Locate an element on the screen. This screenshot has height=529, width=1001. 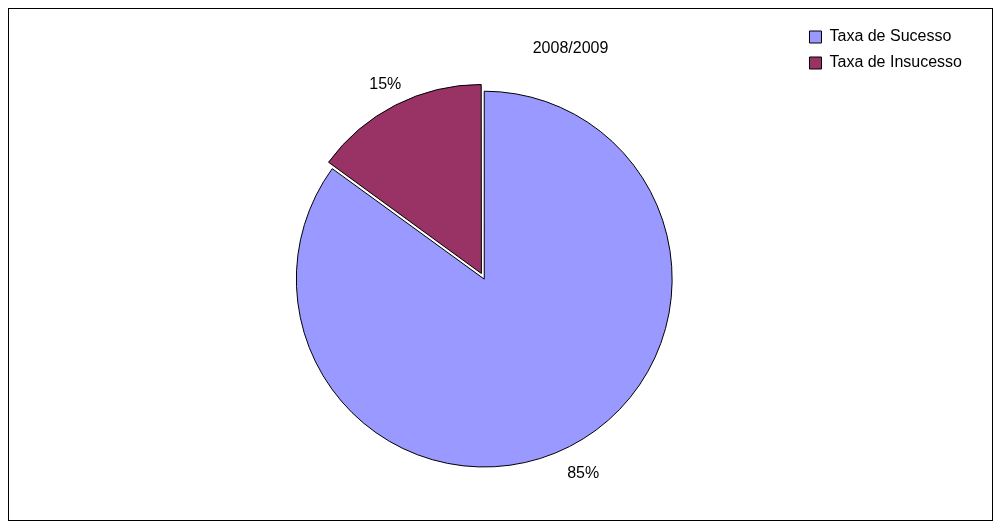
data-label: 85% is located at coordinates (583, 472).